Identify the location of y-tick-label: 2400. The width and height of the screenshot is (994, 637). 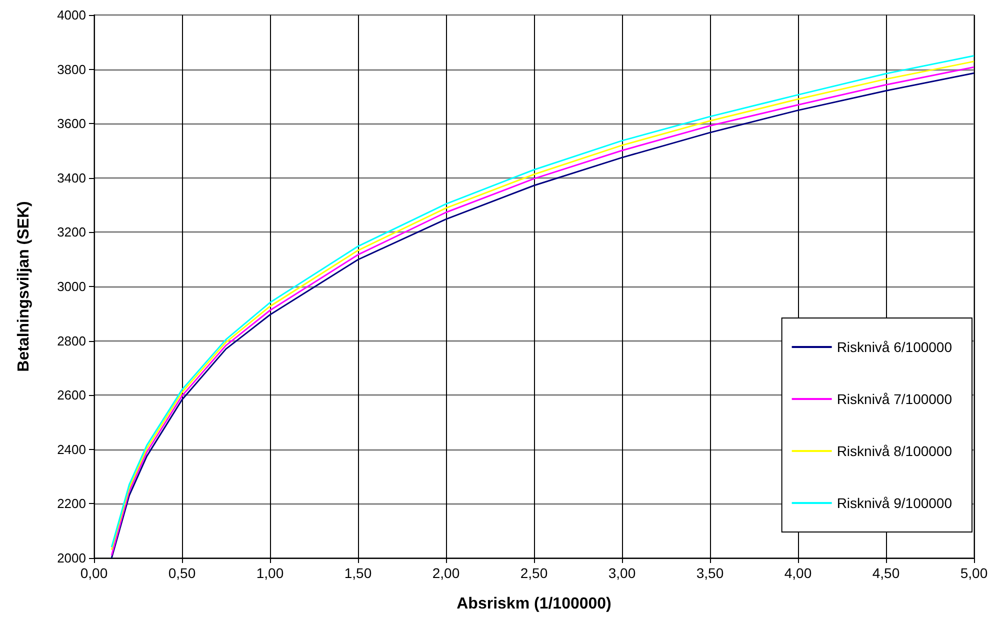
(71, 449).